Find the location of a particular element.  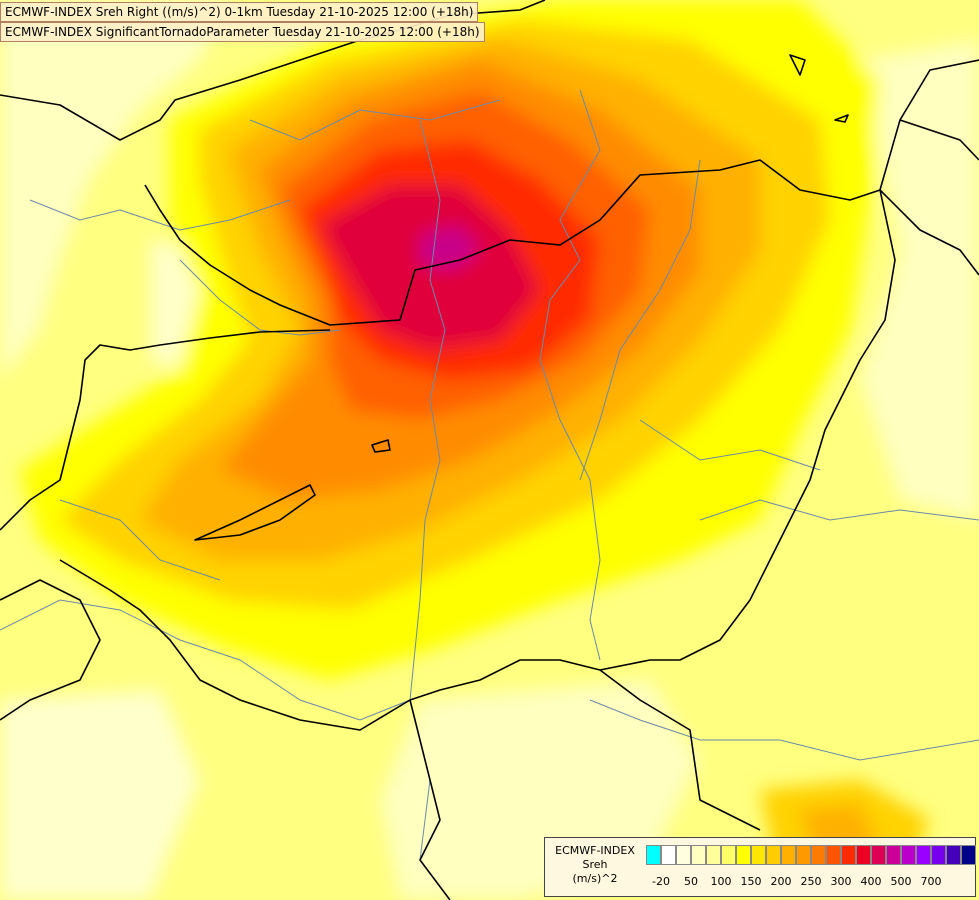

legend-tick-label: -20 is located at coordinates (661, 881).